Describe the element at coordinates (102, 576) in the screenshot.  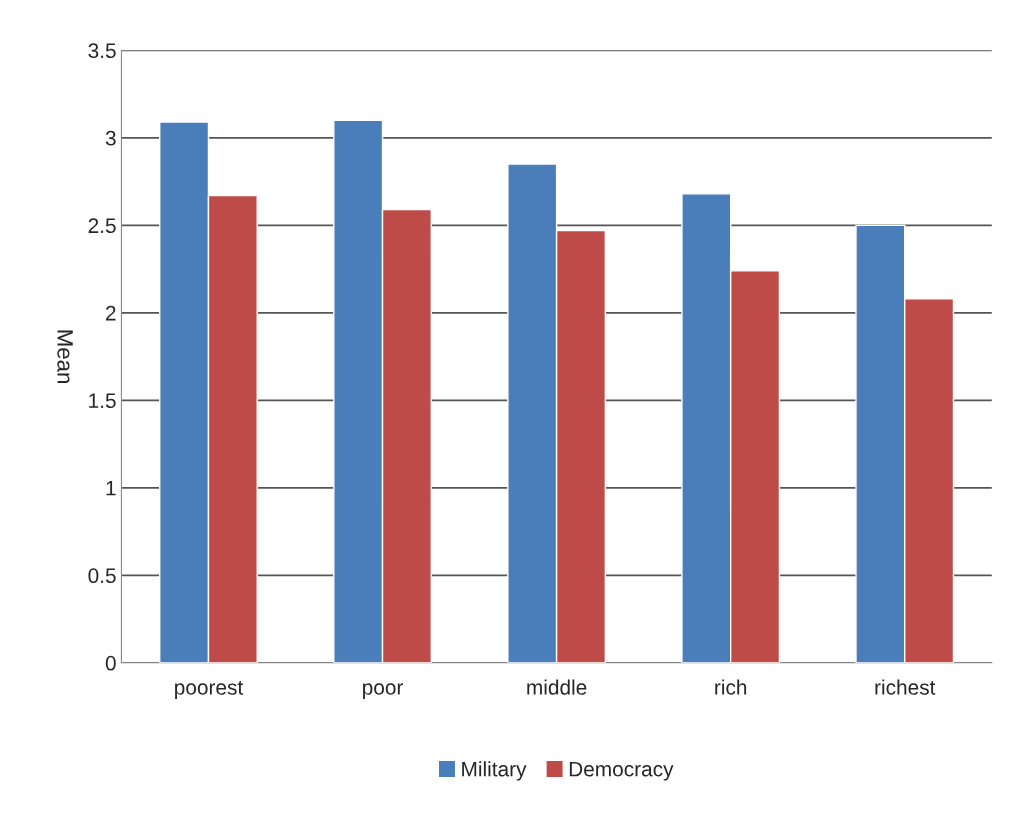
I see `y-tick-label: 0.5` at that location.